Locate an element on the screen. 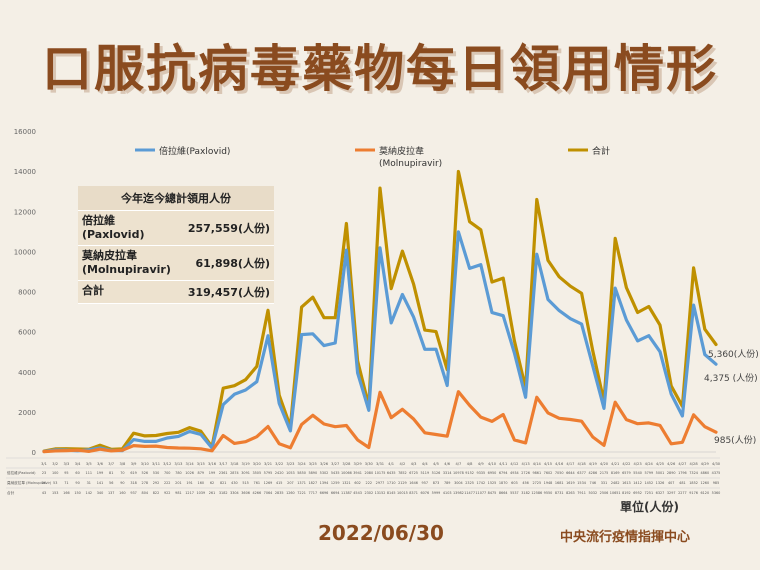 This screenshot has width=760, height=570. table-cell-value: 292 is located at coordinates (156, 483).